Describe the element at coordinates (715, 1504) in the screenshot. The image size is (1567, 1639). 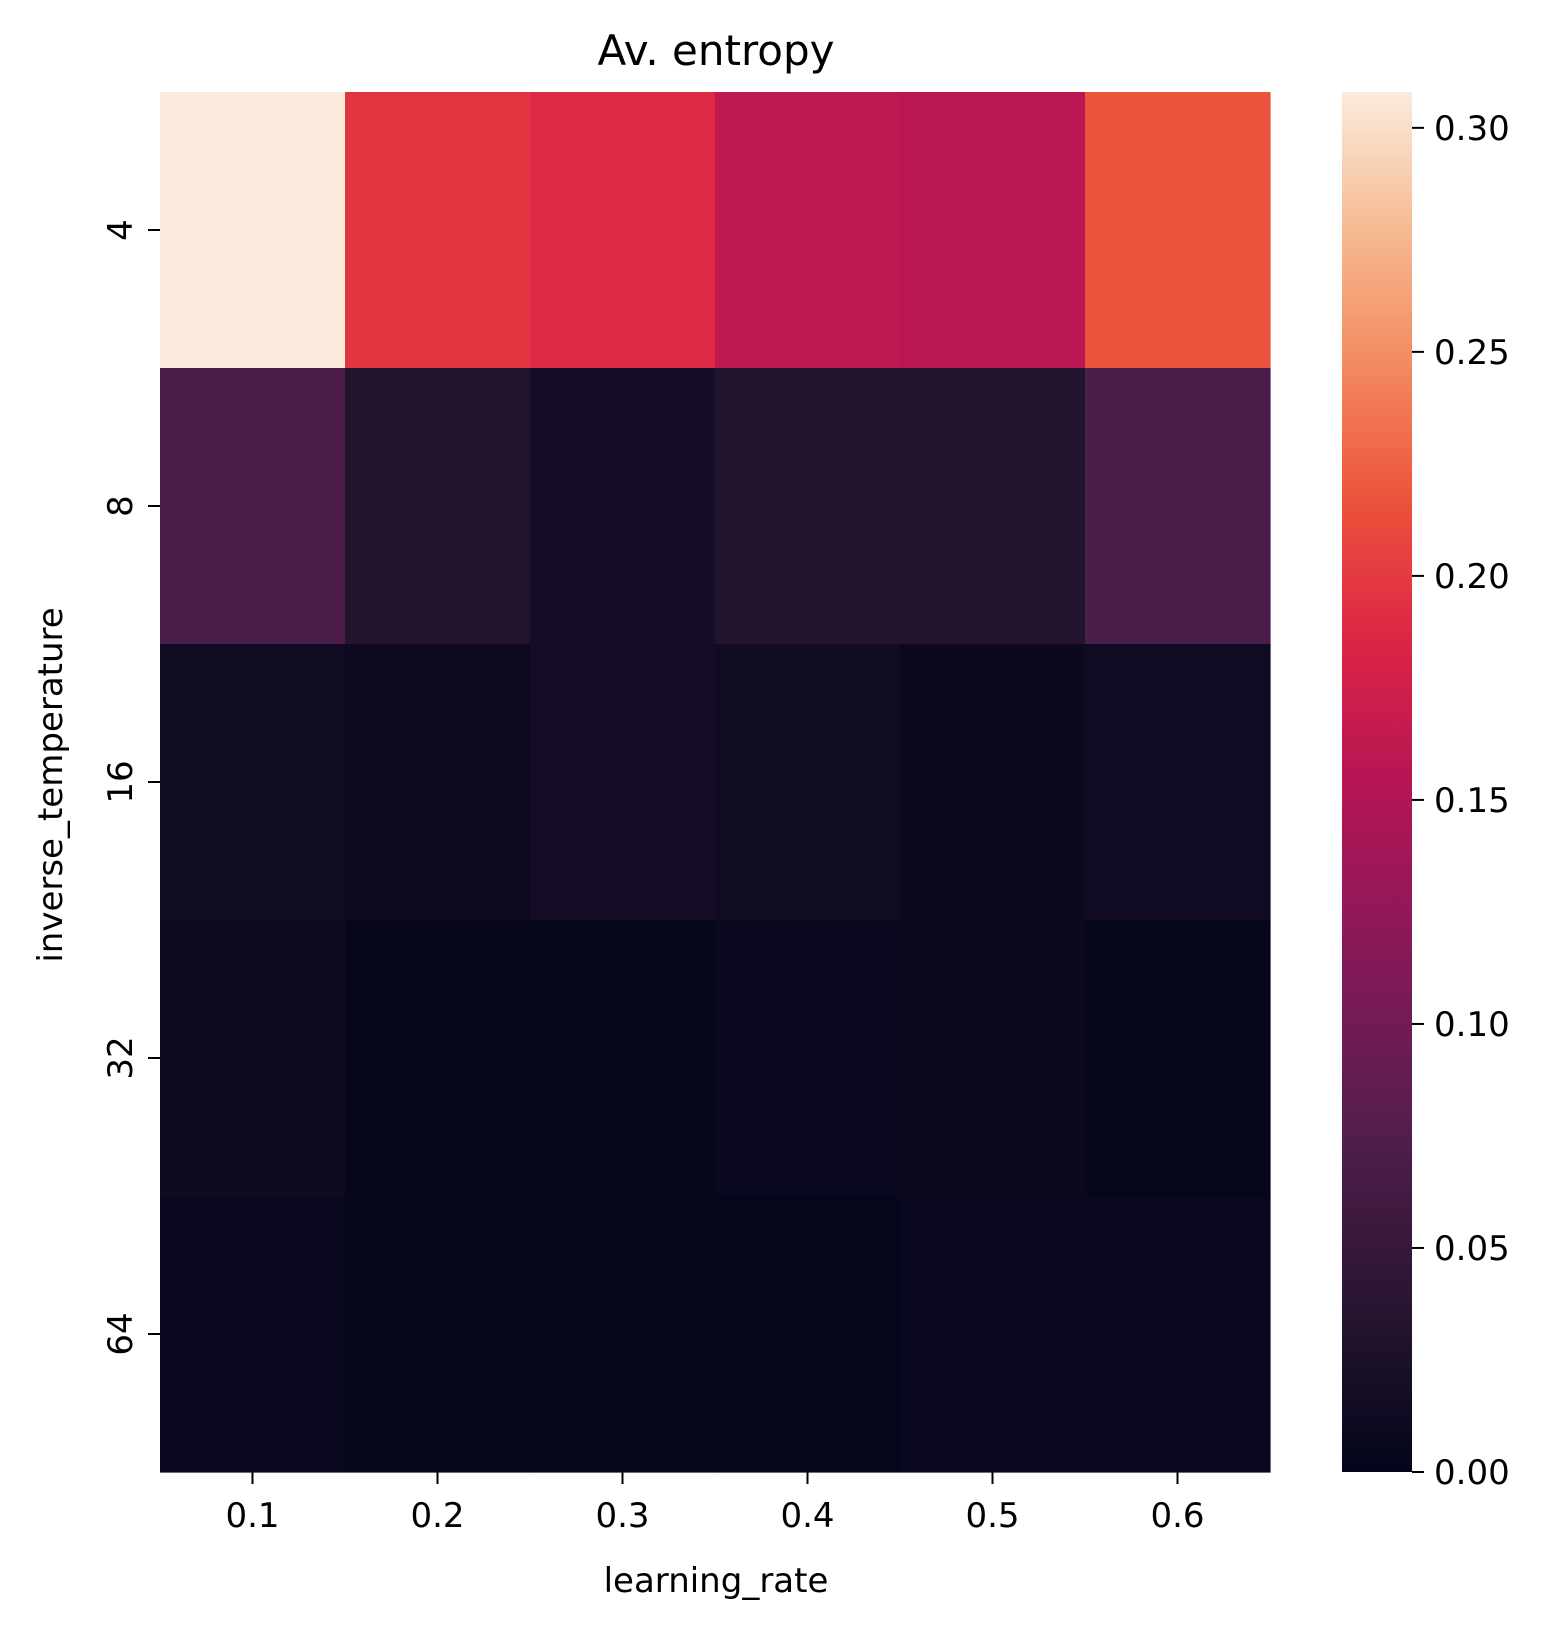
I see `x-axis-ticks: 0.1 0.2 0.3 0.4 0.5 0.6` at that location.